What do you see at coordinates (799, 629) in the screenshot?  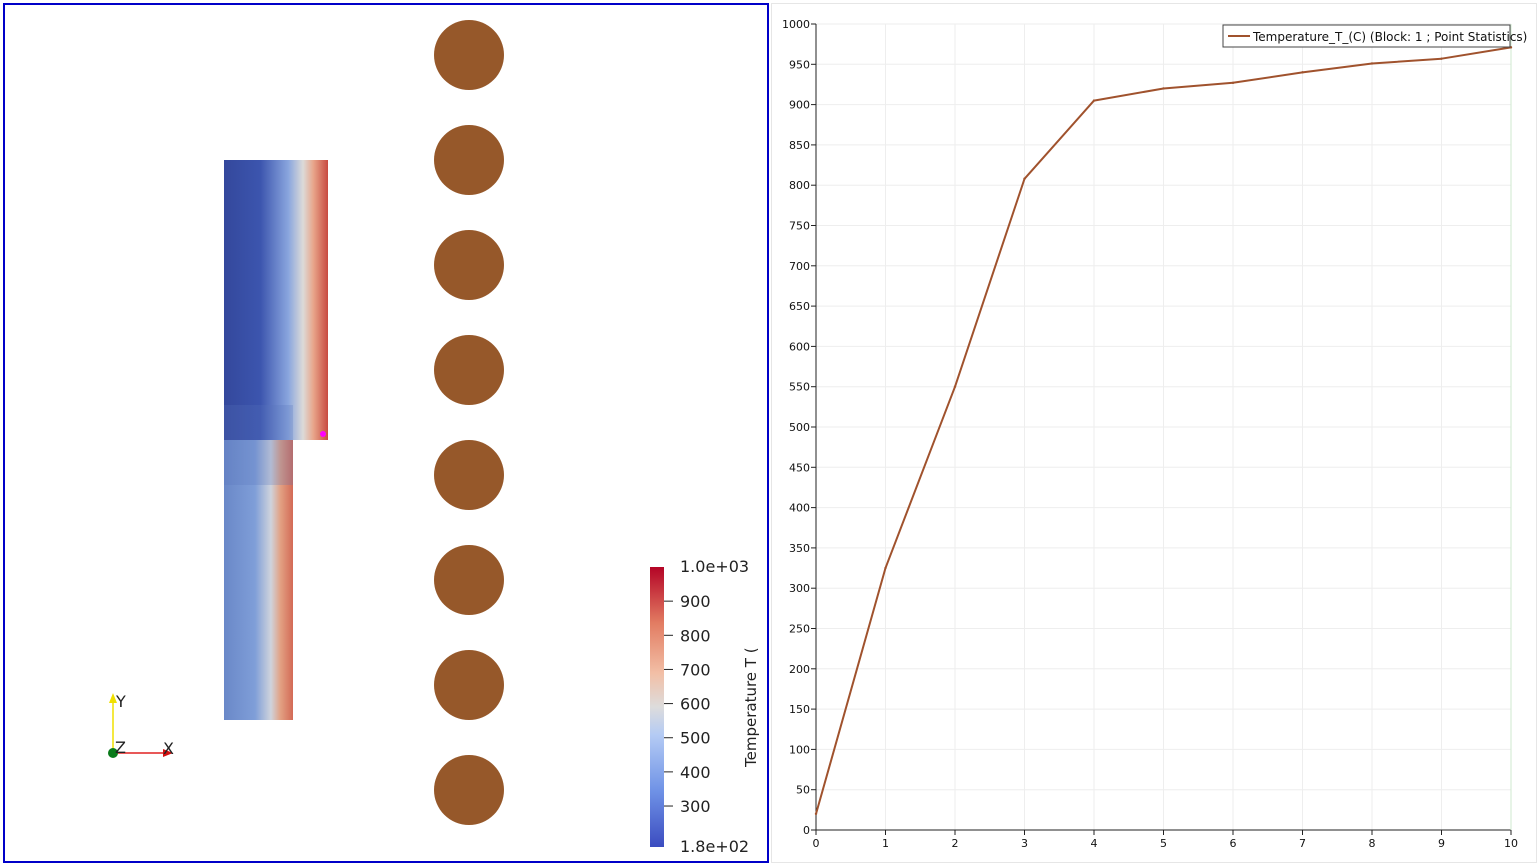 I see `y-tick-label: 250` at bounding box center [799, 629].